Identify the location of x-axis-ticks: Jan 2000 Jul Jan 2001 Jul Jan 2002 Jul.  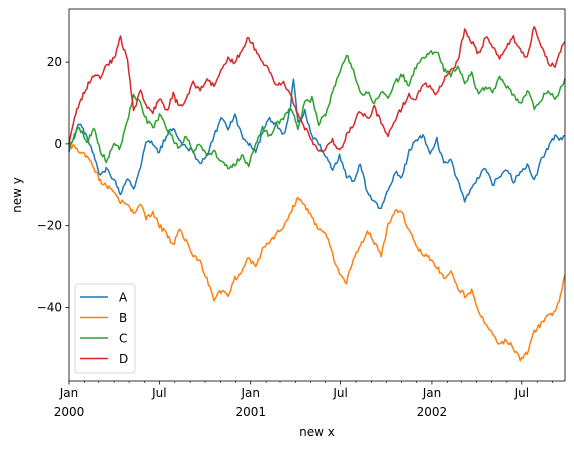
(303, 400).